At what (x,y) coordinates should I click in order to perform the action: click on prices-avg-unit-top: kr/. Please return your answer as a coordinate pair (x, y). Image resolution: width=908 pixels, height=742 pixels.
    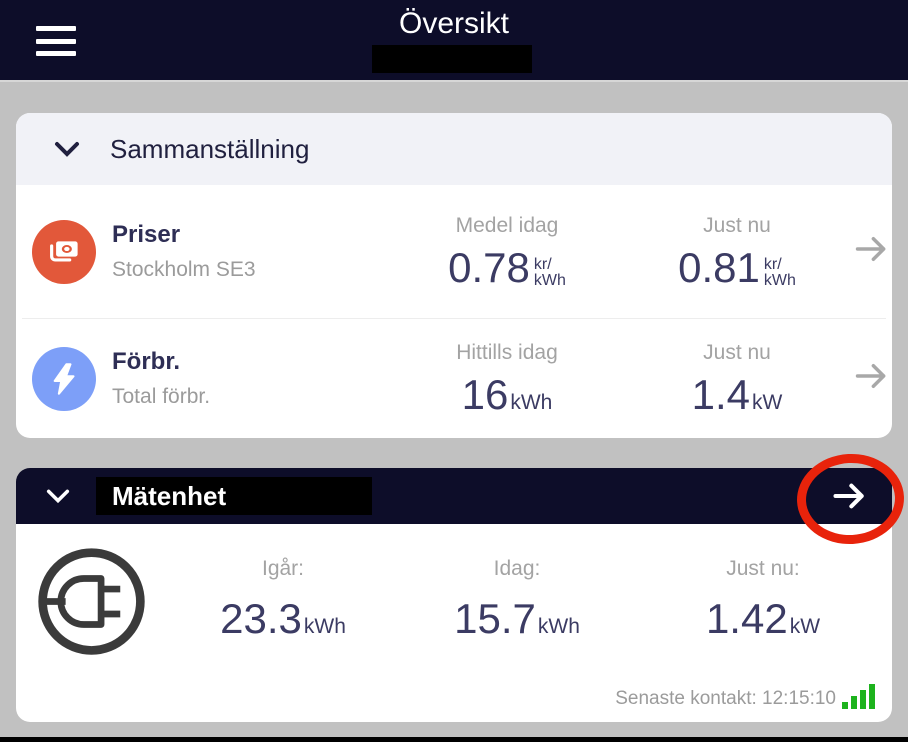
    Looking at the image, I should click on (542, 264).